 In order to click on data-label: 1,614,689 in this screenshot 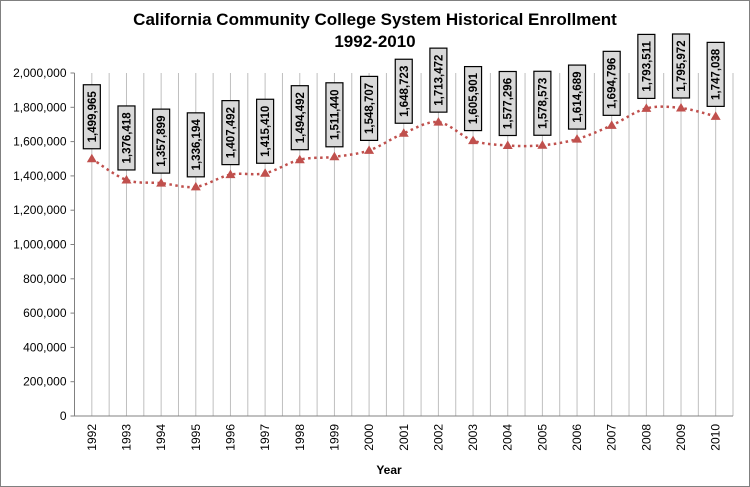, I will do `click(578, 96)`.